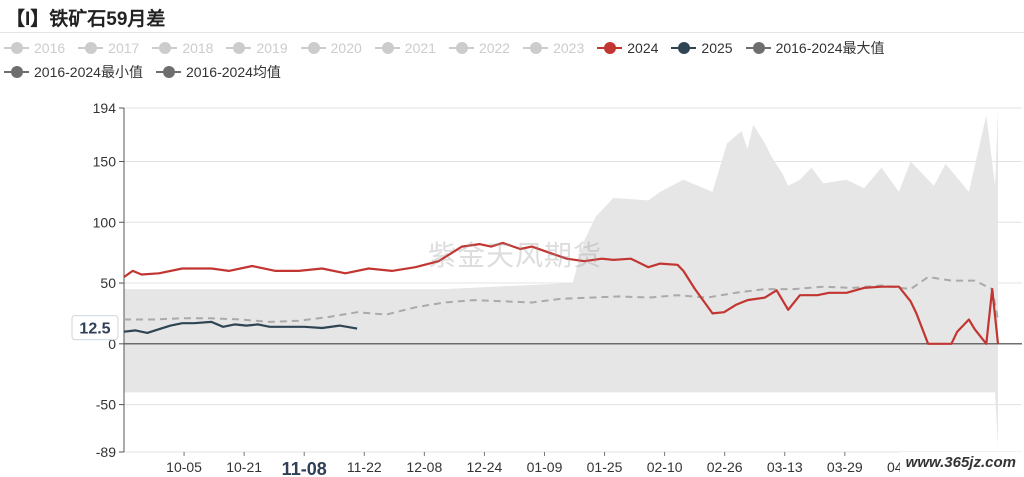  What do you see at coordinates (424, 467) in the screenshot?
I see `x-tick-label: 12-08` at bounding box center [424, 467].